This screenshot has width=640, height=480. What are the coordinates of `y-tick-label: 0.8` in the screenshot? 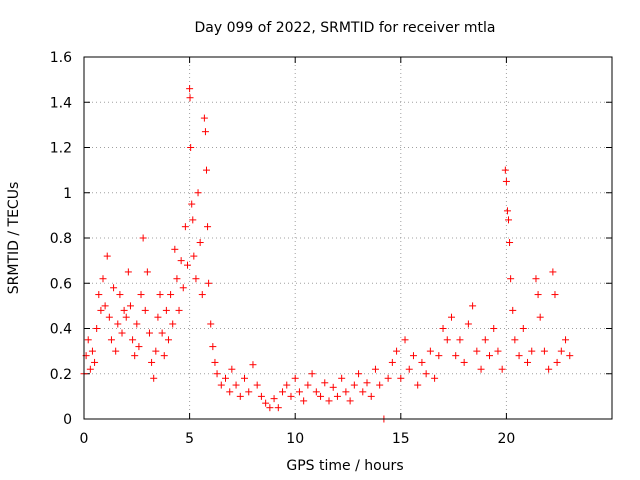 It's located at (61, 239).